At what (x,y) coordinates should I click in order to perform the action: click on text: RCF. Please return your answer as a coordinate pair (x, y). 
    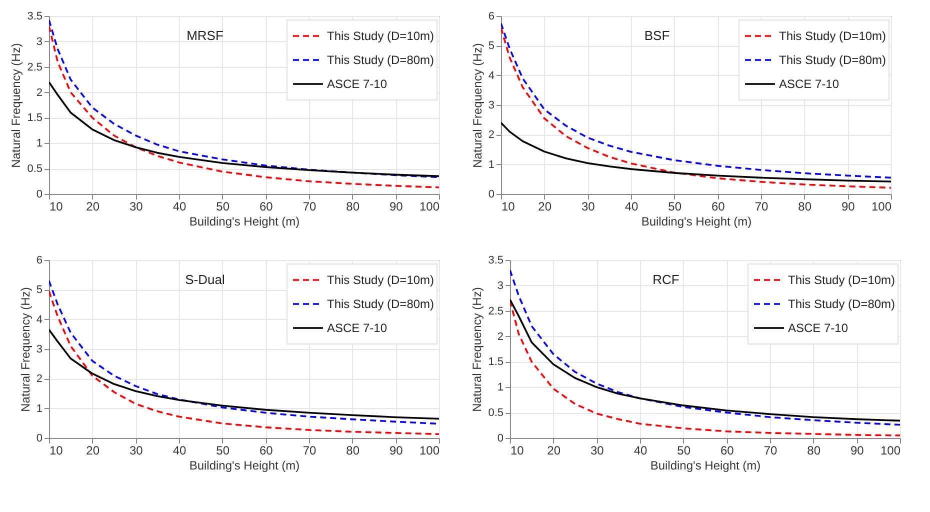
    Looking at the image, I should click on (666, 279).